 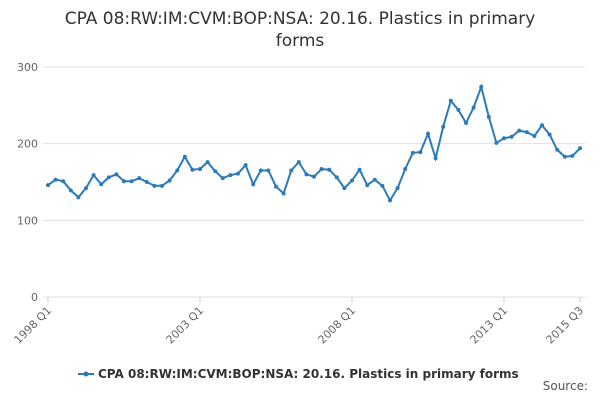 What do you see at coordinates (565, 386) in the screenshot?
I see `source: Source:` at bounding box center [565, 386].